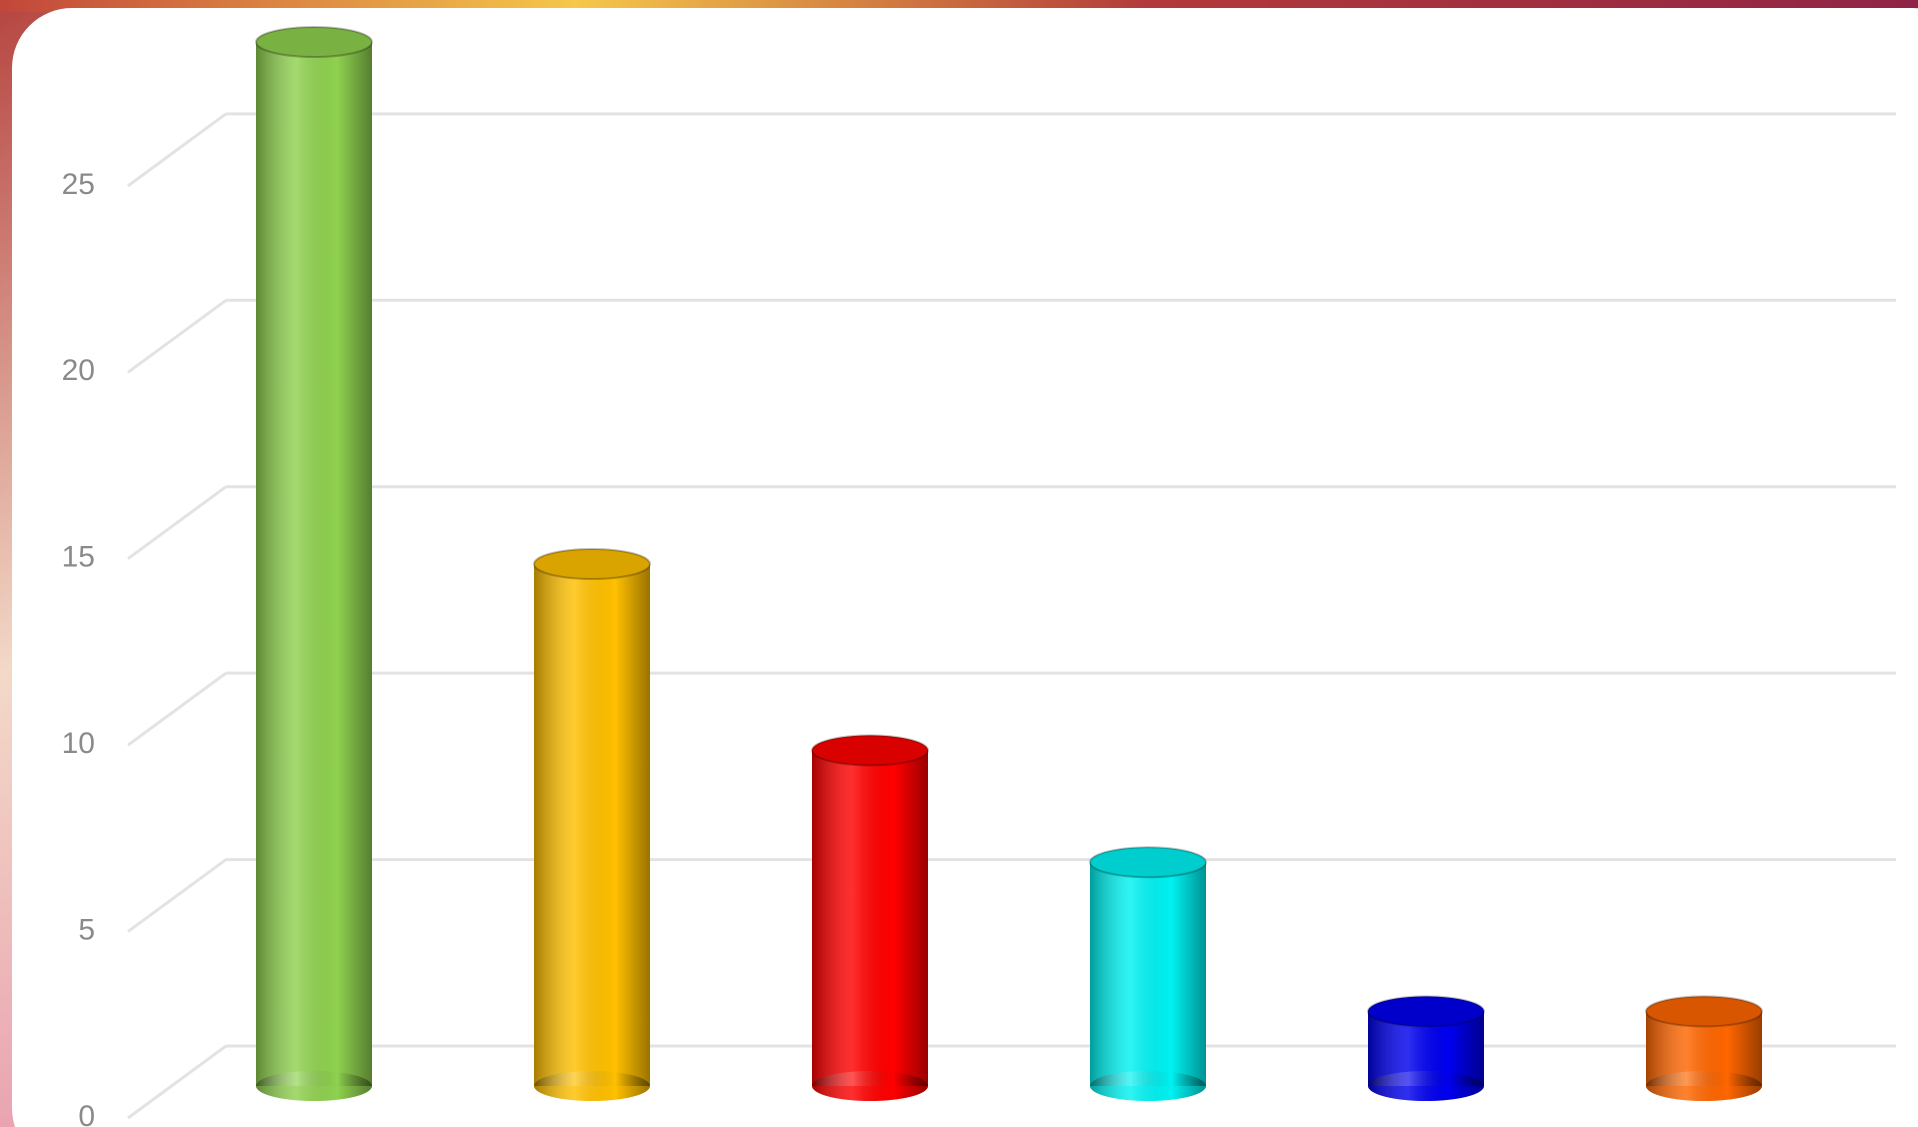  I want to click on y-tick-label: 10, so click(78, 743).